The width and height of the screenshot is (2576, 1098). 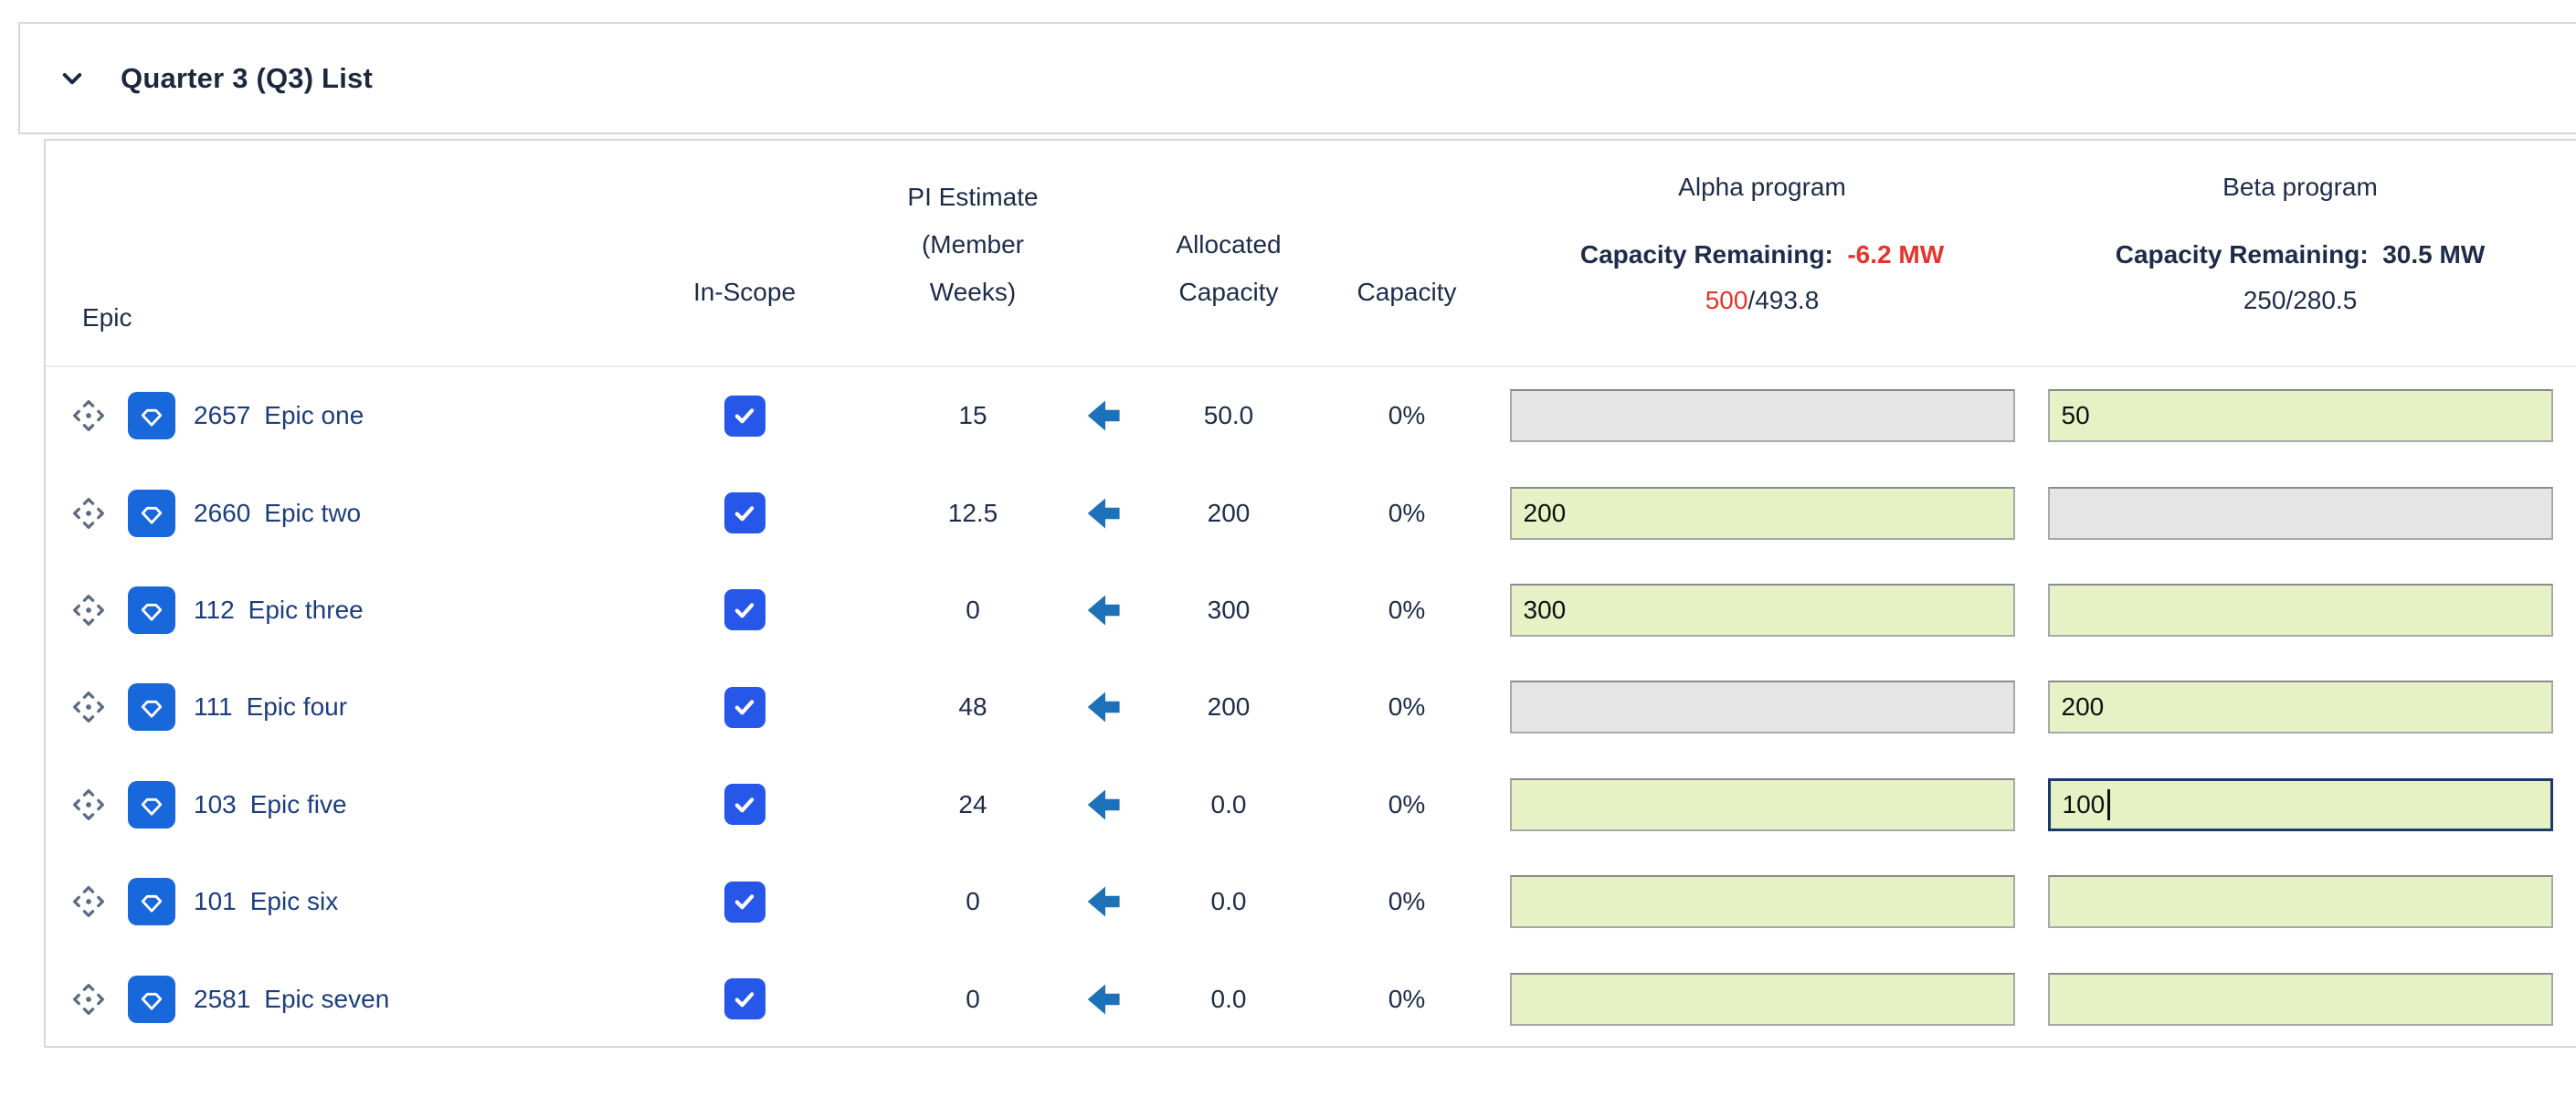 I want to click on table-row: 112 Epic three 0 300 0%, so click(x=1311, y=610).